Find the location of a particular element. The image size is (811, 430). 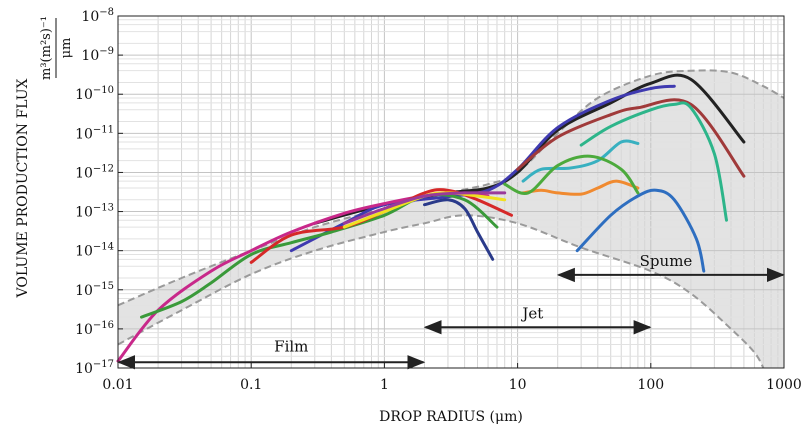

series-line-navy is located at coordinates (459, 229).